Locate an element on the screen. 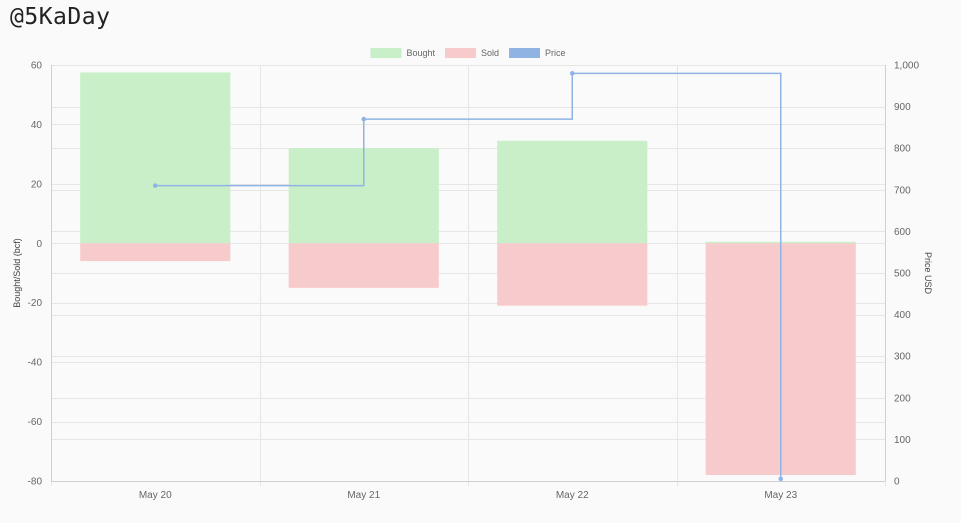 The height and width of the screenshot is (523, 961). legend-label-sold: Sold is located at coordinates (490, 53).